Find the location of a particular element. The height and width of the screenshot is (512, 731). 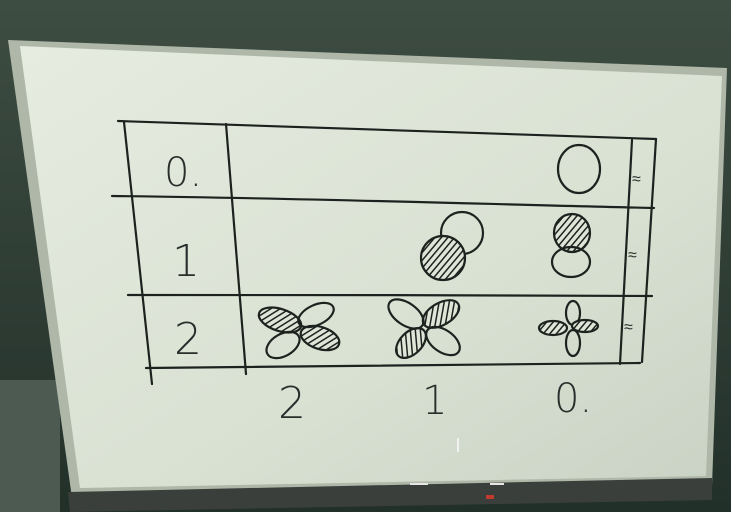

row-label-1: 1 is located at coordinates (186, 261).